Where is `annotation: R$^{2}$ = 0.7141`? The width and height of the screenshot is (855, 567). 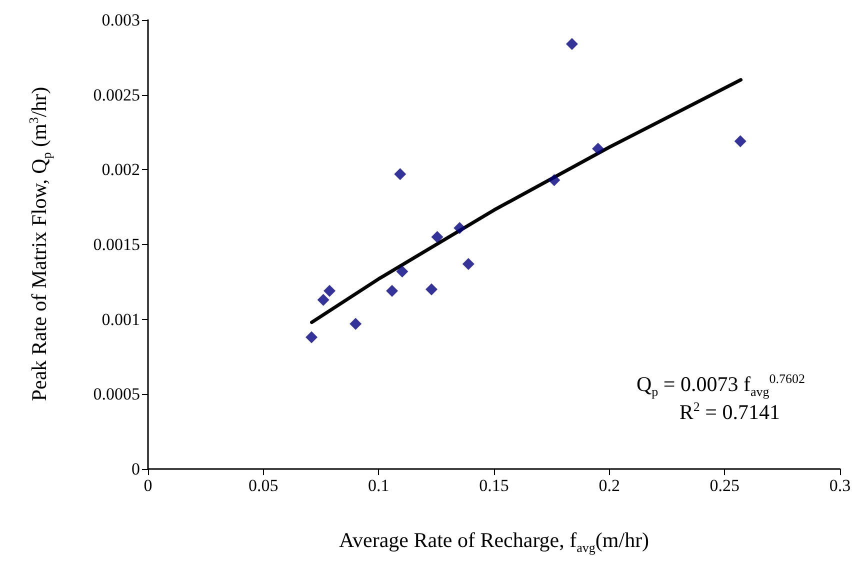 annotation: R$^{2}$ = 0.7141 is located at coordinates (729, 411).